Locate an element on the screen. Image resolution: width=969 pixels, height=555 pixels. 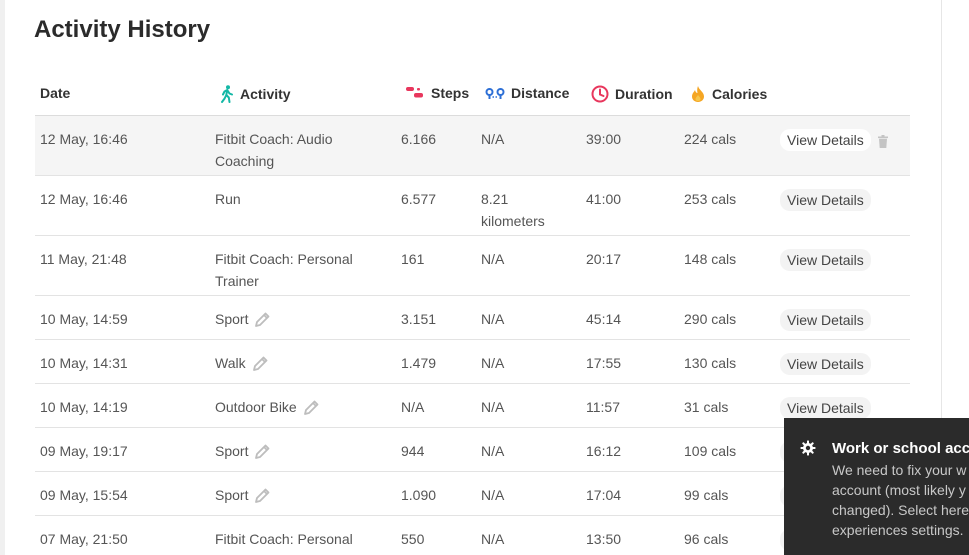
duration-cell: 39:00 is located at coordinates (604, 139).